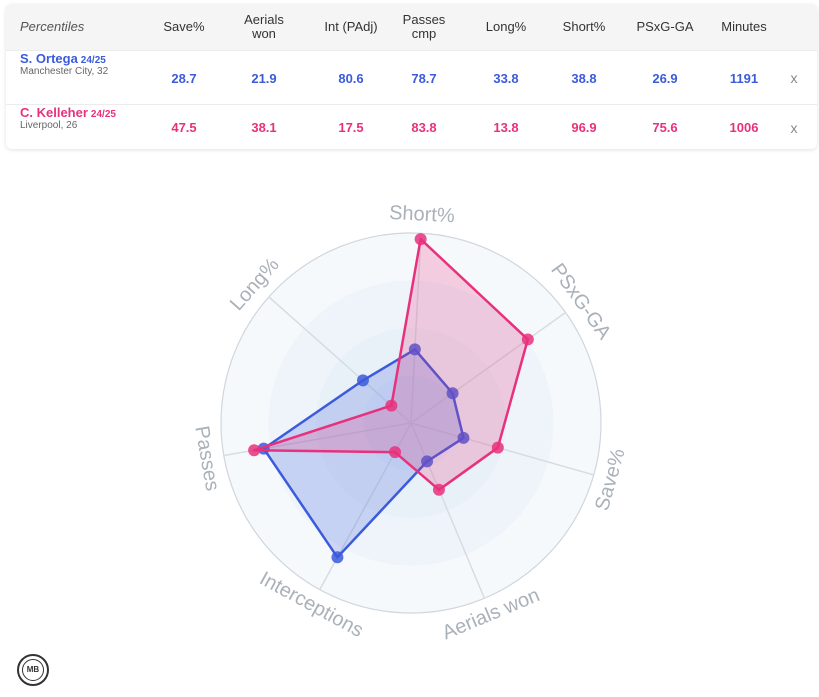  What do you see at coordinates (584, 26) in the screenshot?
I see `header-short-pct: Short%` at bounding box center [584, 26].